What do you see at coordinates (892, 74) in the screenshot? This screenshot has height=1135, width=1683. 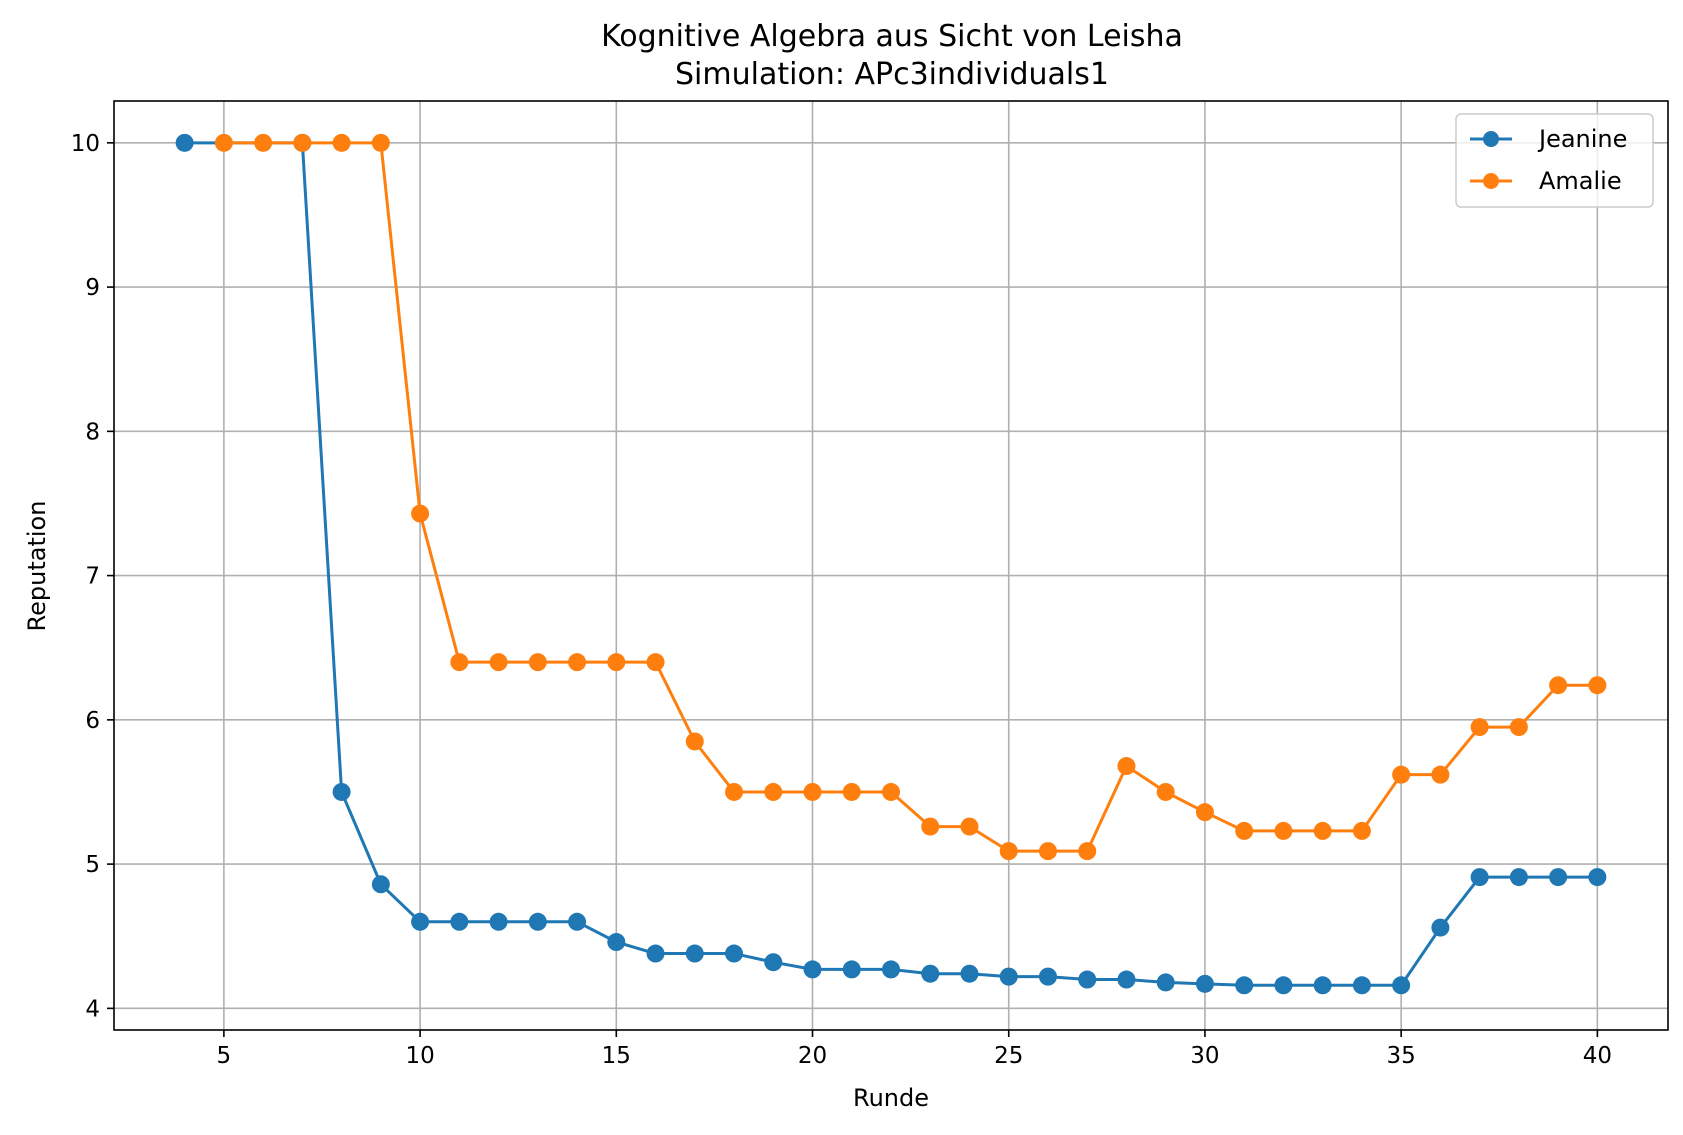 I see `chart-subtitle: Simulation: APc3individuals1` at bounding box center [892, 74].